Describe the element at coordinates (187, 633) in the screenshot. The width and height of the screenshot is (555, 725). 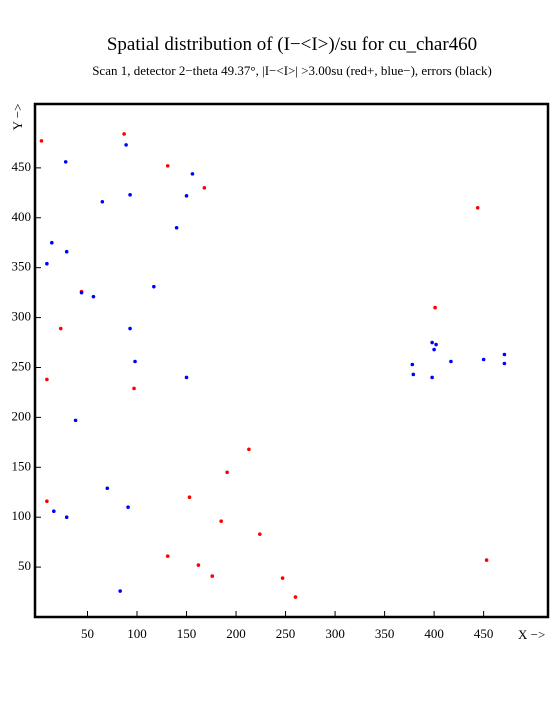
I see `x-tick-label: 150` at that location.